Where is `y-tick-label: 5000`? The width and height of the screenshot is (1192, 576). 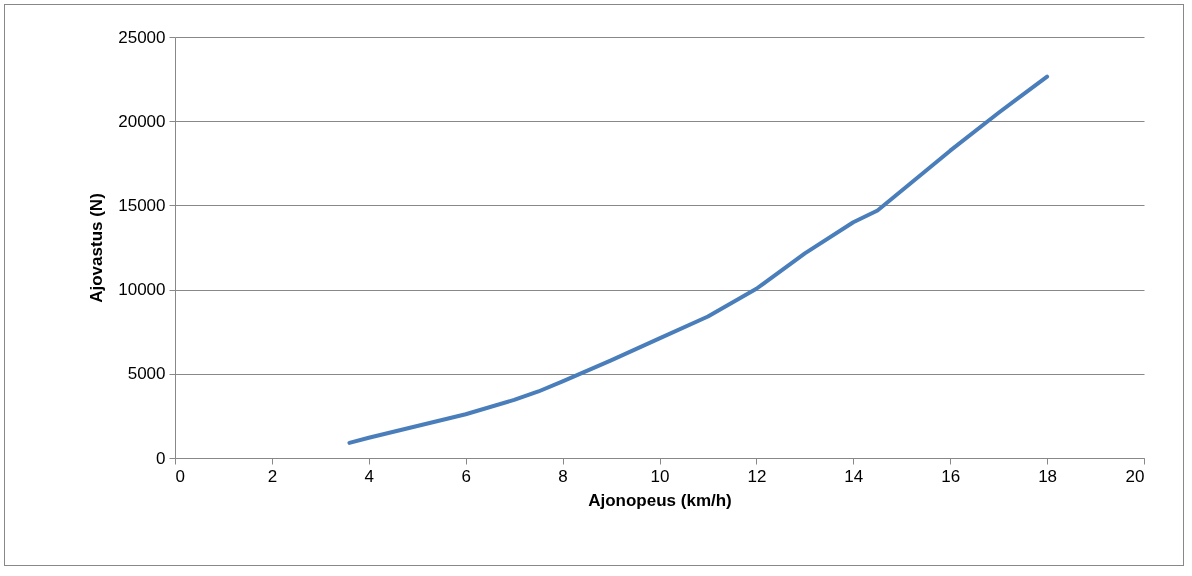 y-tick-label: 5000 is located at coordinates (146, 374).